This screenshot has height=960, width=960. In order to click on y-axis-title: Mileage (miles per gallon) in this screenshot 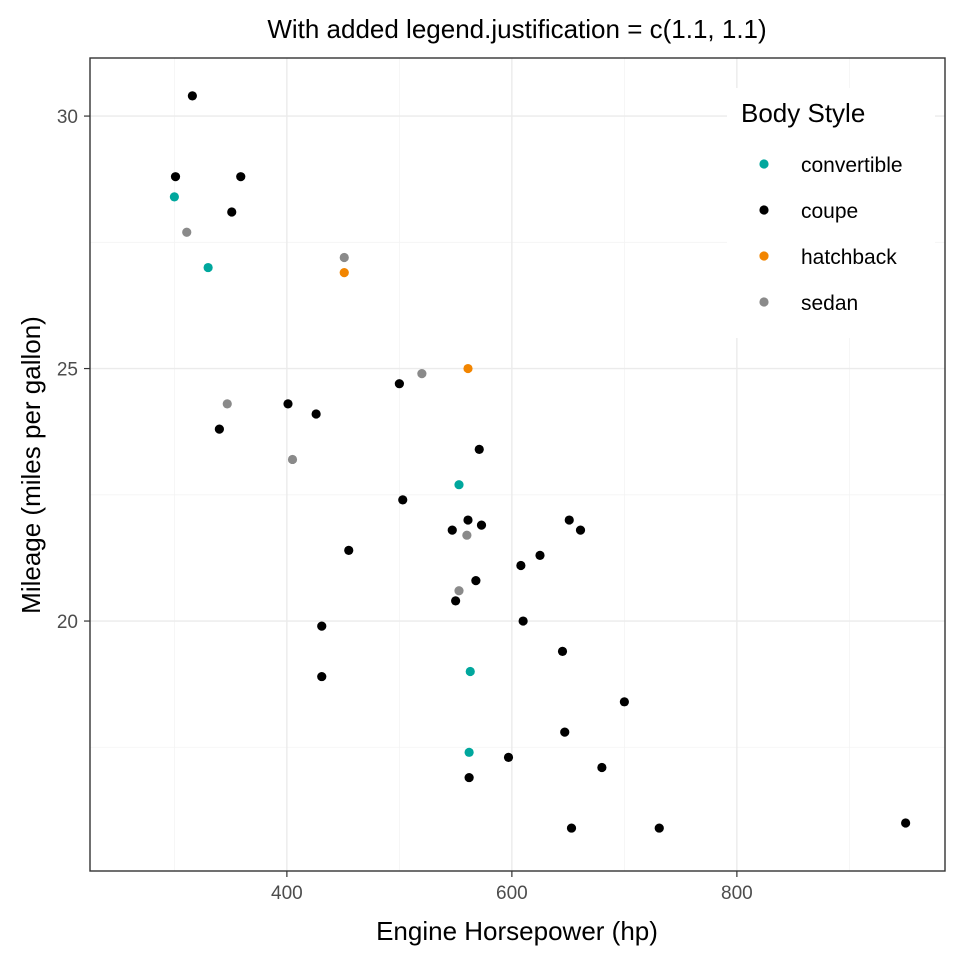, I will do `click(31, 465)`.